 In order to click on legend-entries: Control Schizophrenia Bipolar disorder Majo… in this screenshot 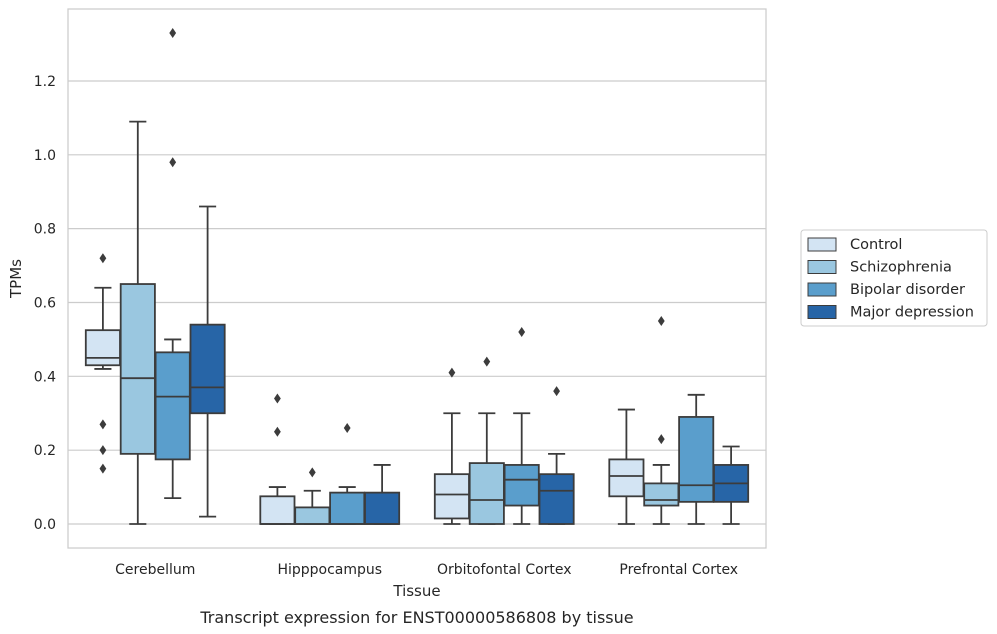, I will do `click(890, 279)`.